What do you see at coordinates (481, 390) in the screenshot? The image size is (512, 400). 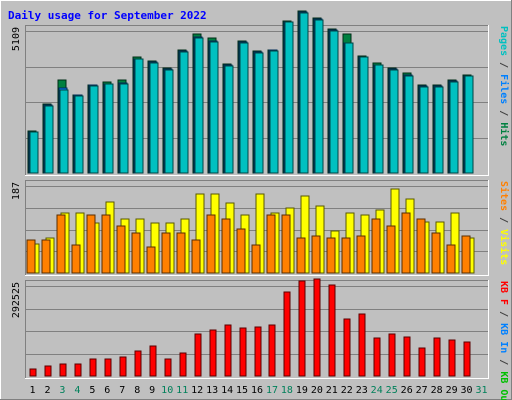 I see `x-tick-label: 31` at bounding box center [481, 390].